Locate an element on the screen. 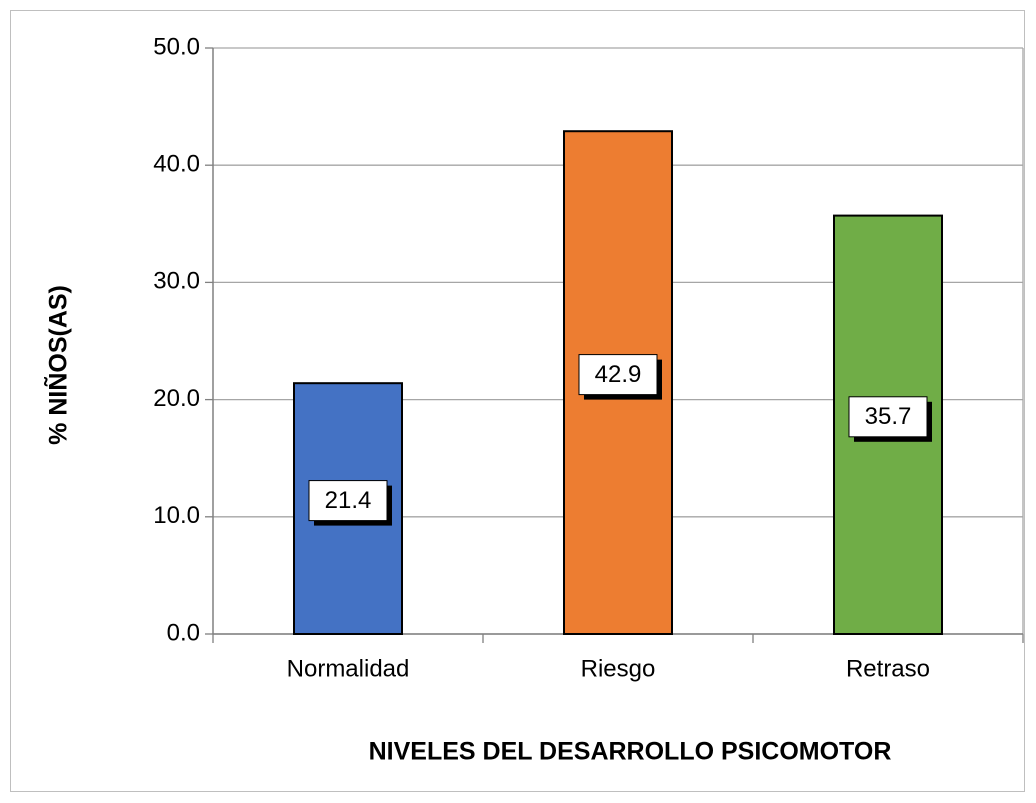 The image size is (1036, 803). value-label: 21.4 is located at coordinates (348, 500).